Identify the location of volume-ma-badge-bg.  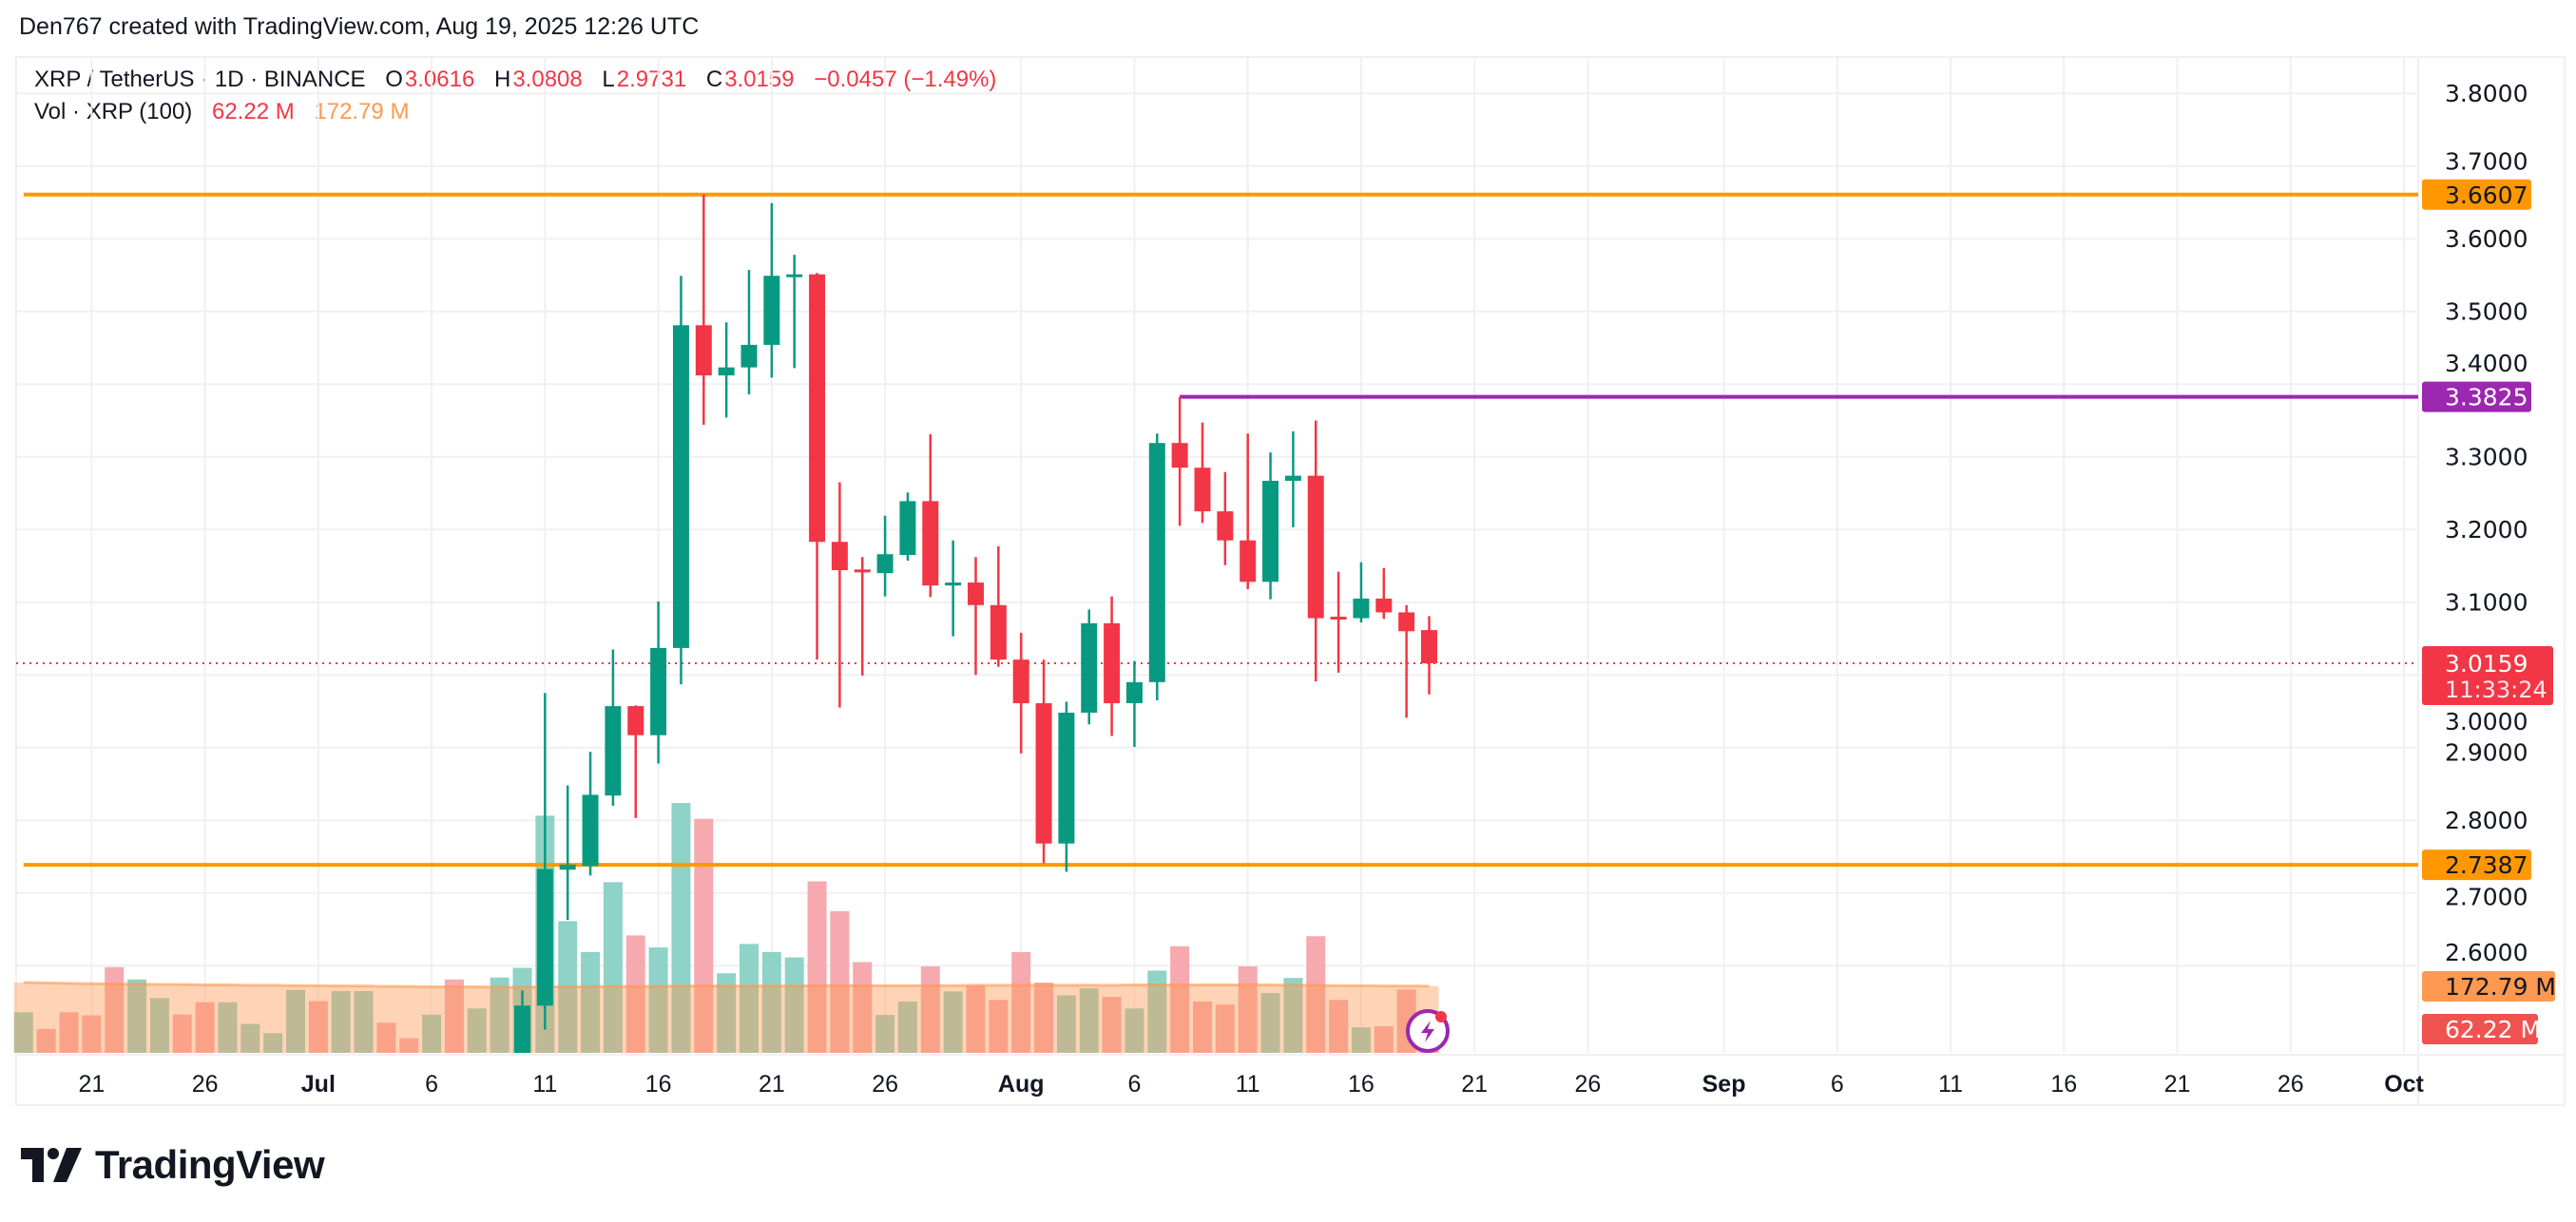
(2488, 986).